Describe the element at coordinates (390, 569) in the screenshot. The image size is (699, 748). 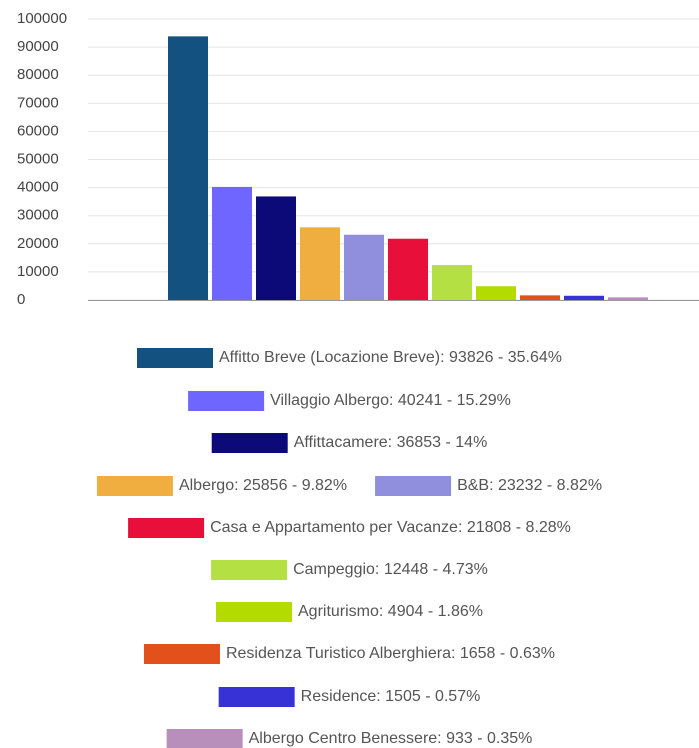
I see `legend-label: Campeggio: 12448 - 4.73%` at that location.